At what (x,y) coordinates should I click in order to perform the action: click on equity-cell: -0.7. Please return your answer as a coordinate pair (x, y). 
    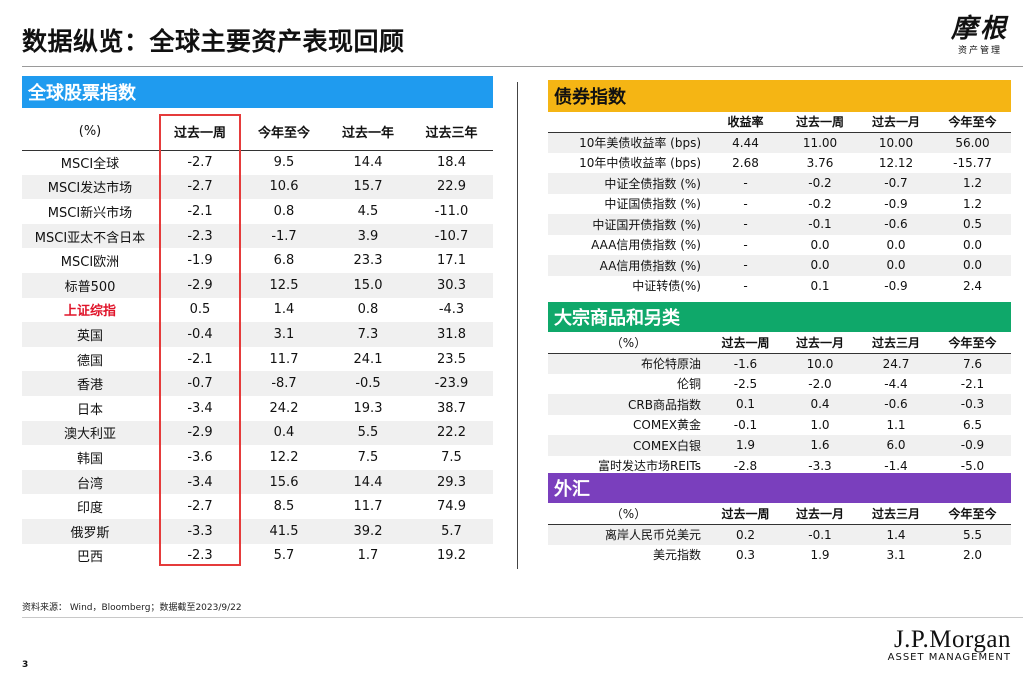
    Looking at the image, I should click on (200, 383).